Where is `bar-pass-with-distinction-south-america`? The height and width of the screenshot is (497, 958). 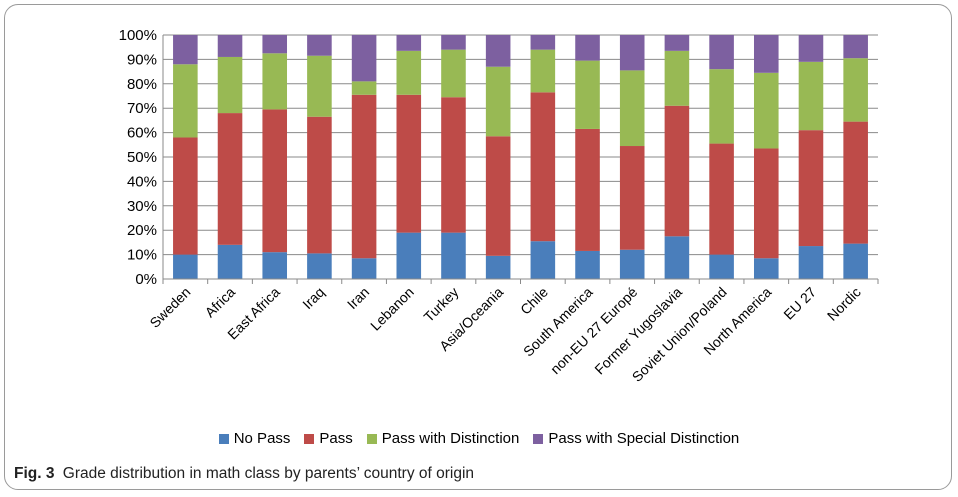
bar-pass-with-distinction-south-america is located at coordinates (587, 94).